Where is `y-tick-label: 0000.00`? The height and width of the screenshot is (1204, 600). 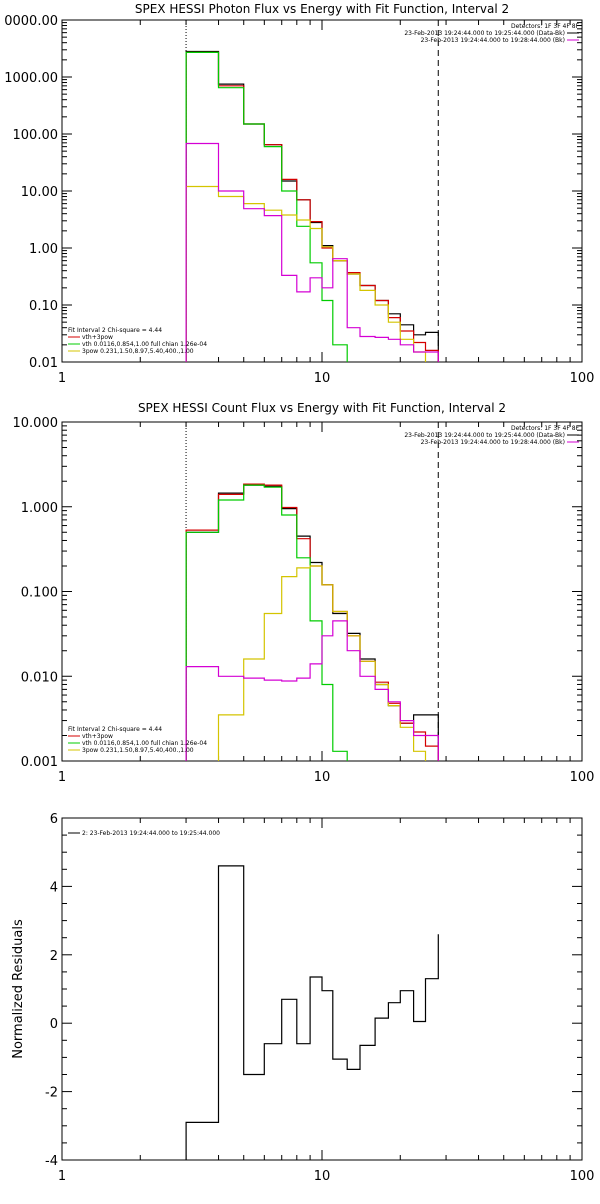
y-tick-label: 0000.00 is located at coordinates (31, 21).